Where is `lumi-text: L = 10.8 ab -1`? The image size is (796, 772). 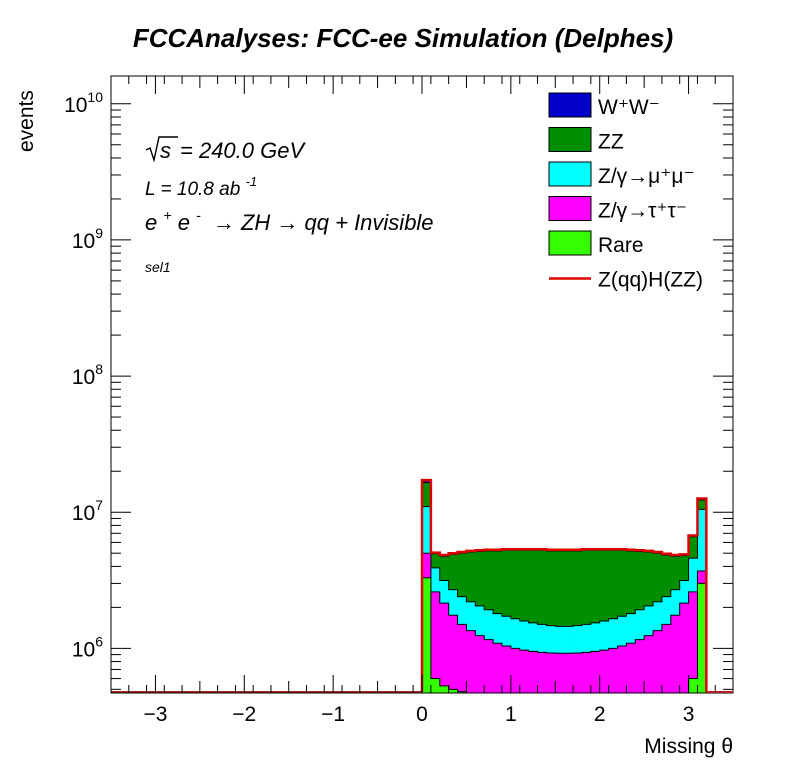
lumi-text: L = 10.8 ab -1 is located at coordinates (201, 187).